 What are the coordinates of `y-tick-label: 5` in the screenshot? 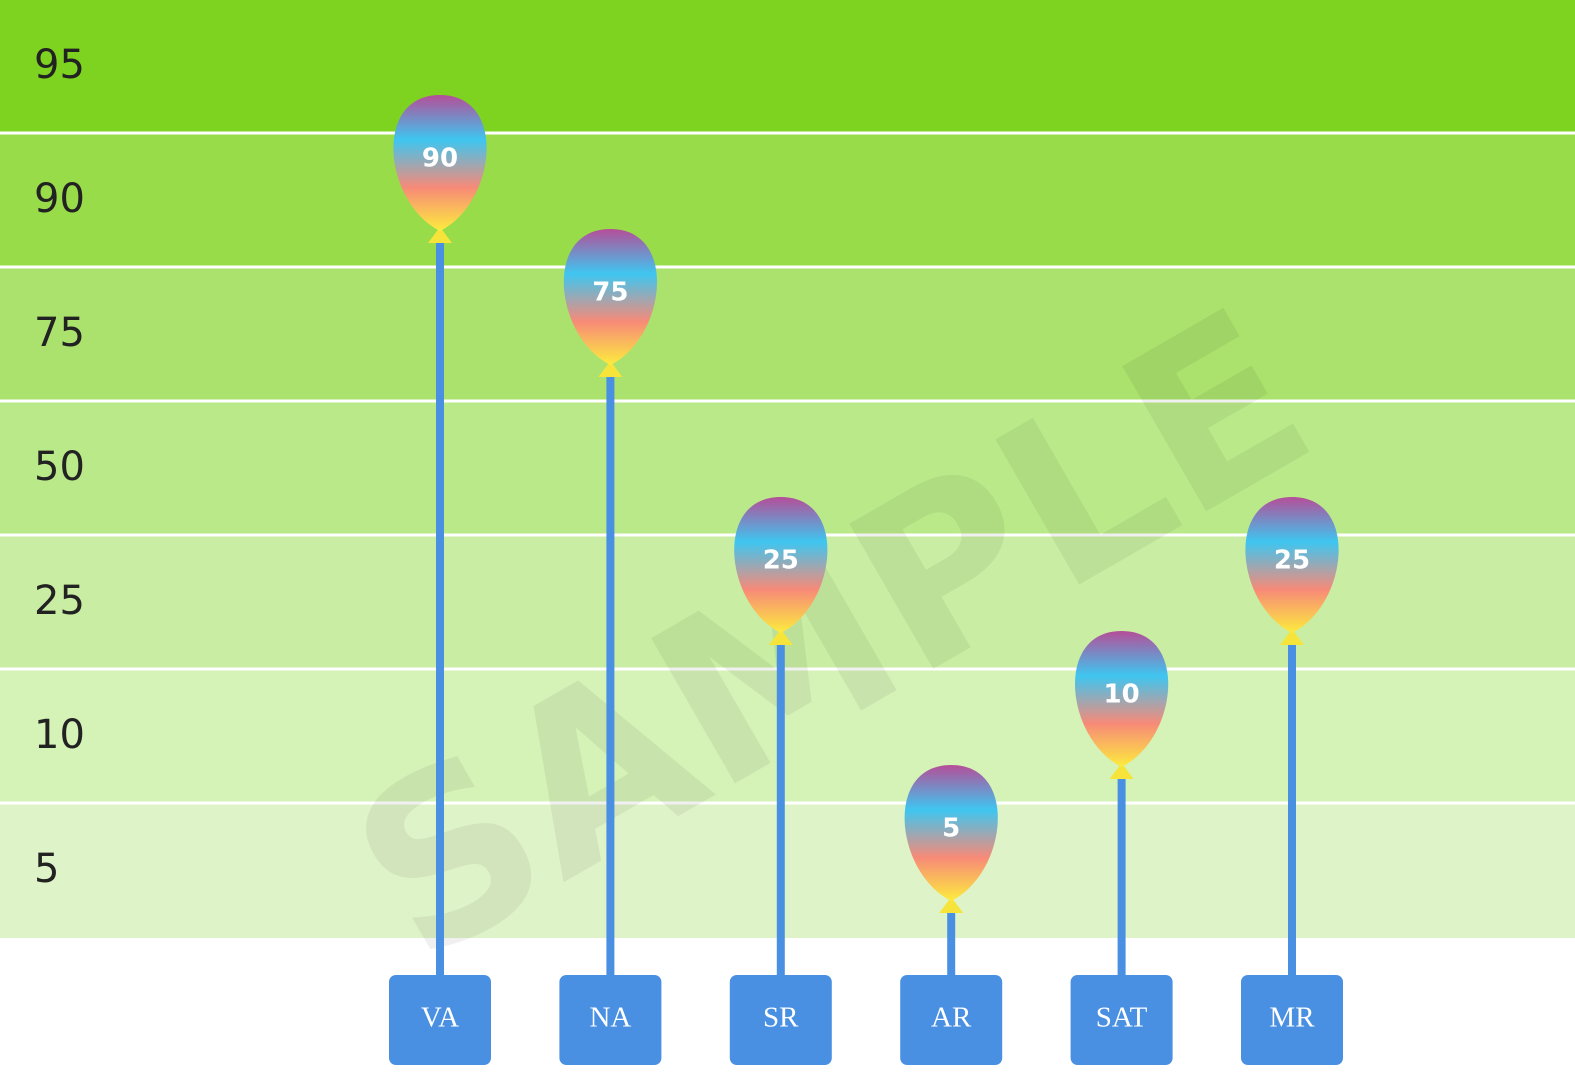 It's located at (46, 869).